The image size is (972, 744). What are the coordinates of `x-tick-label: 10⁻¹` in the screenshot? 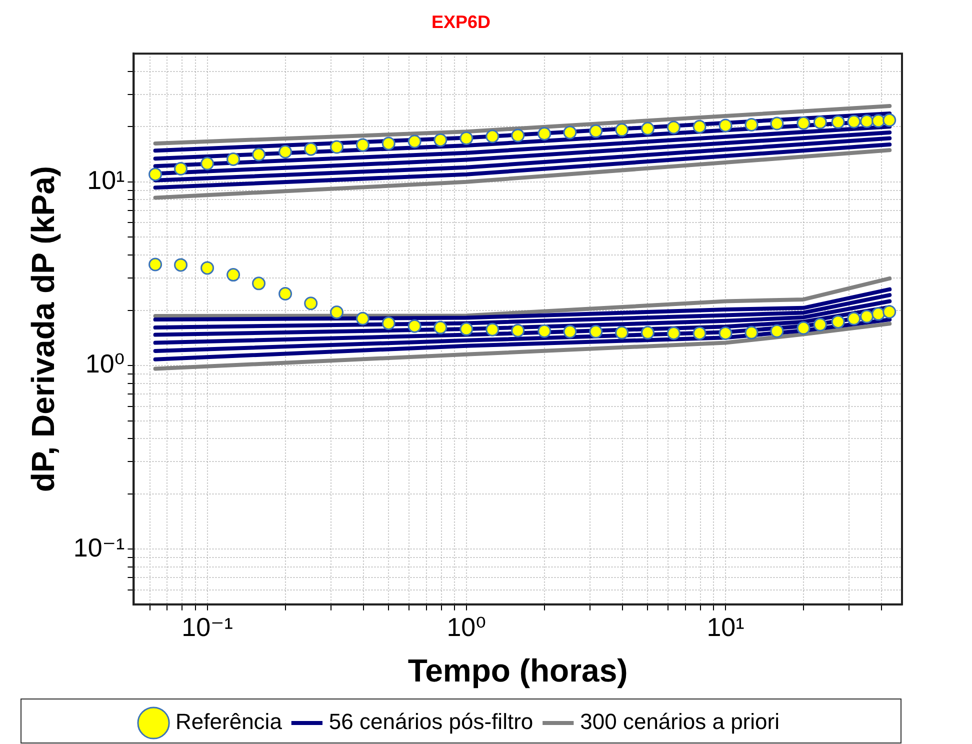 It's located at (208, 627).